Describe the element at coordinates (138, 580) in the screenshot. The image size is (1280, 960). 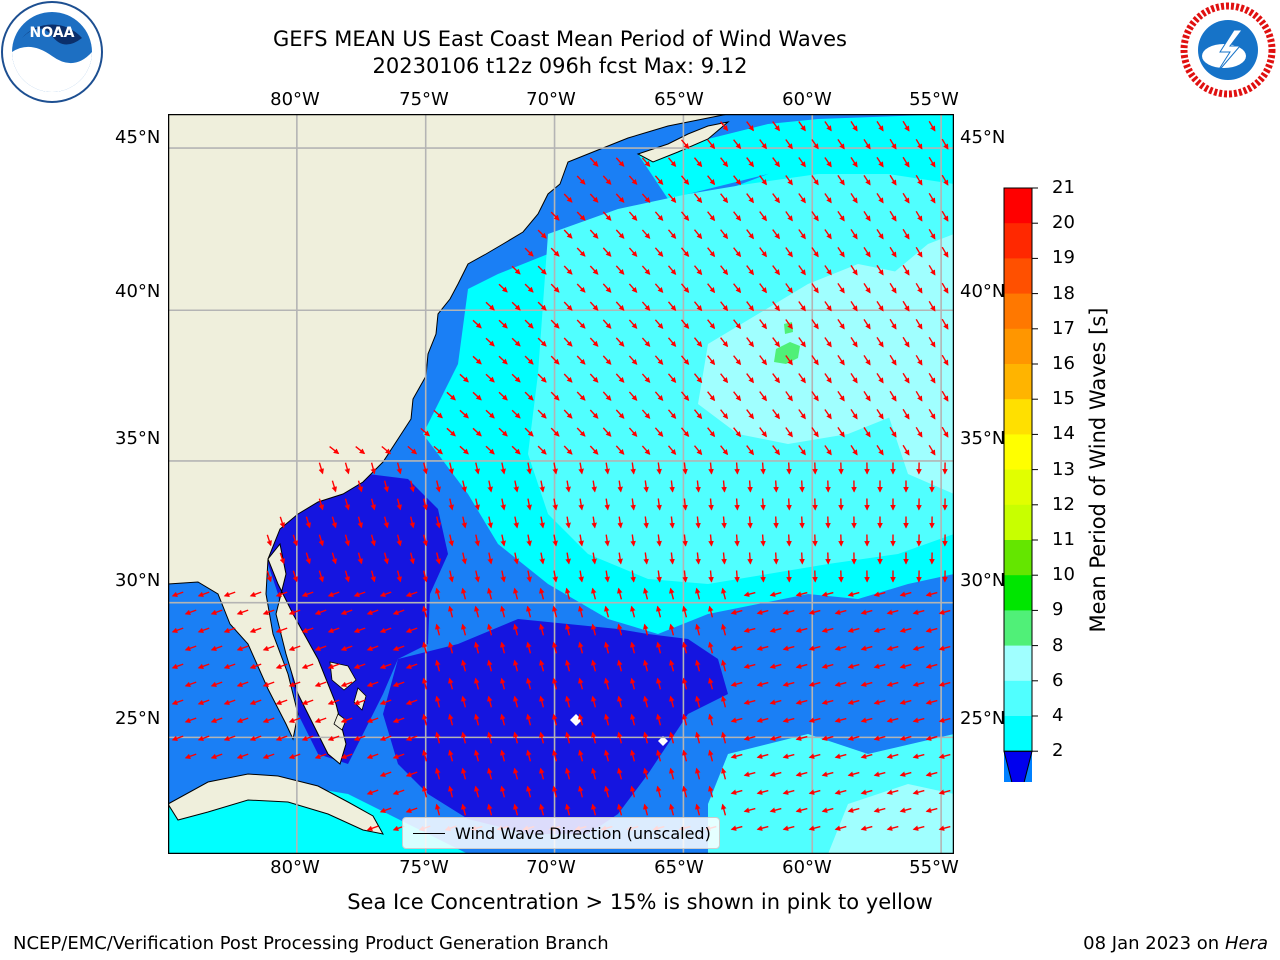
I see `left-lat-label: 30°N` at that location.